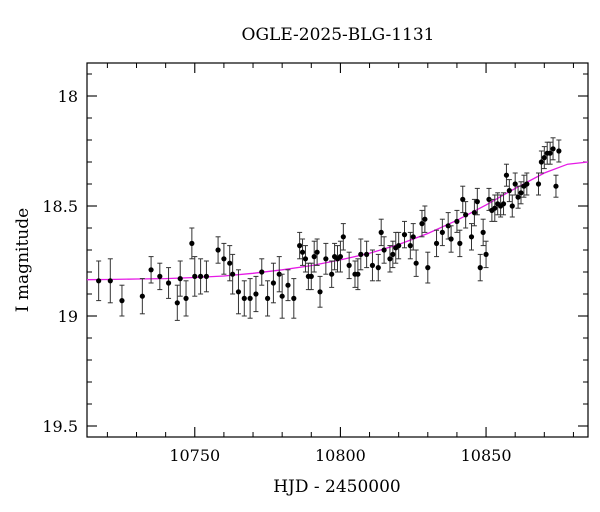 The image size is (600, 512). Describe the element at coordinates (68, 316) in the screenshot. I see `y-tick-label: 19` at that location.